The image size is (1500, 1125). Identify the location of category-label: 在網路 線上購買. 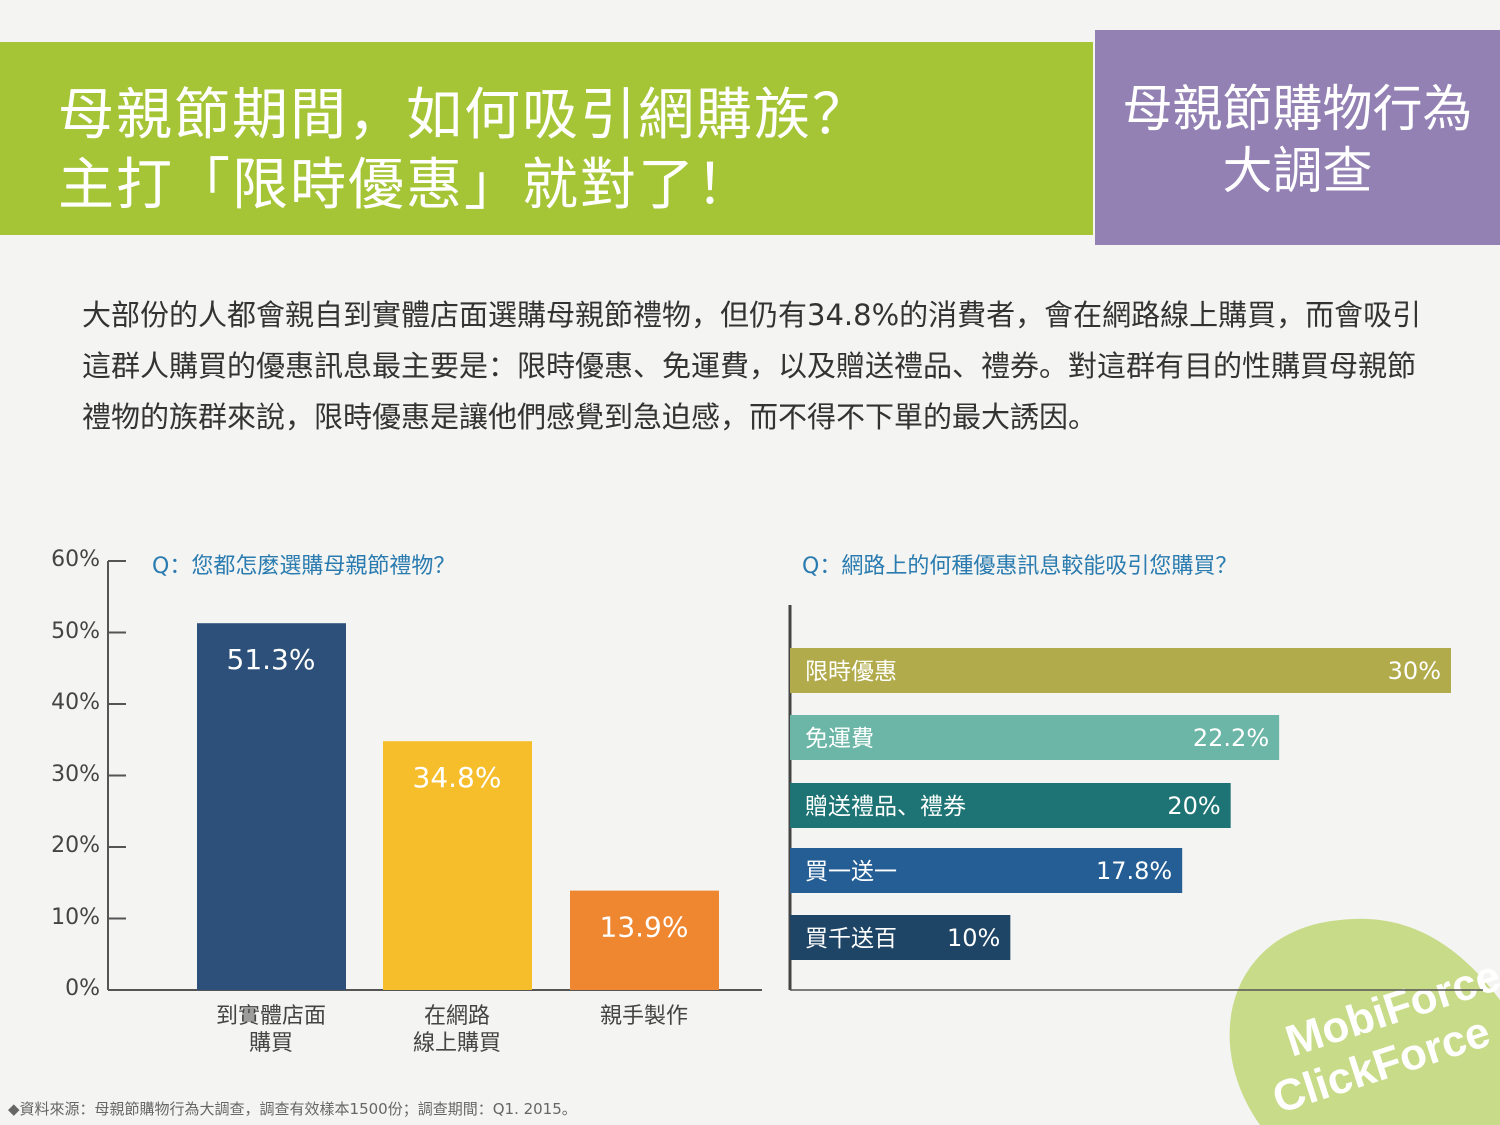
(456, 1030).